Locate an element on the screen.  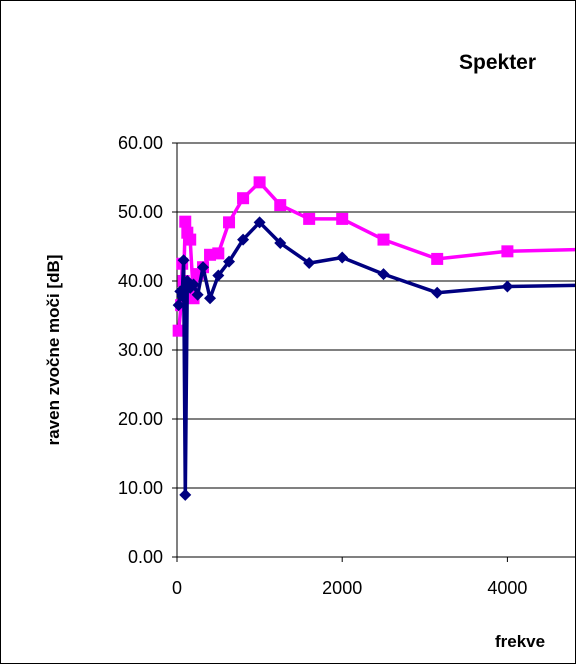
y-tick-label: 10.00 is located at coordinates (140, 488).